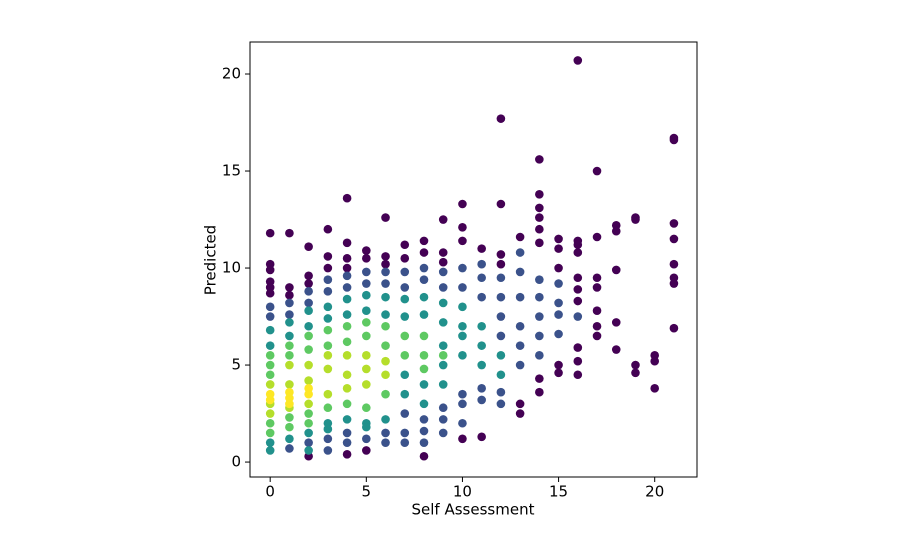  I want to click on x-tick-label: 0, so click(270, 492).